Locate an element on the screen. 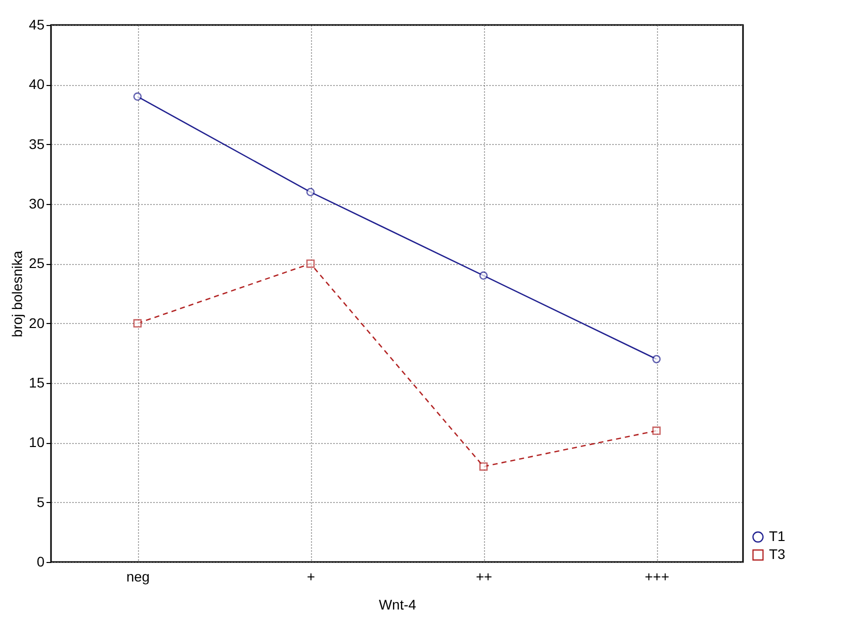 Image resolution: width=849 pixels, height=628 pixels. y-axis-title: broj bolesnika is located at coordinates (16, 294).